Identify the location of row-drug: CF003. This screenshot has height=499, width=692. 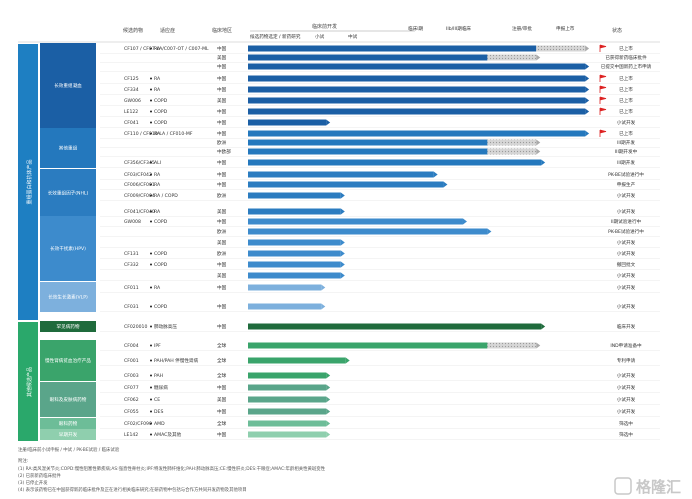
(131, 376).